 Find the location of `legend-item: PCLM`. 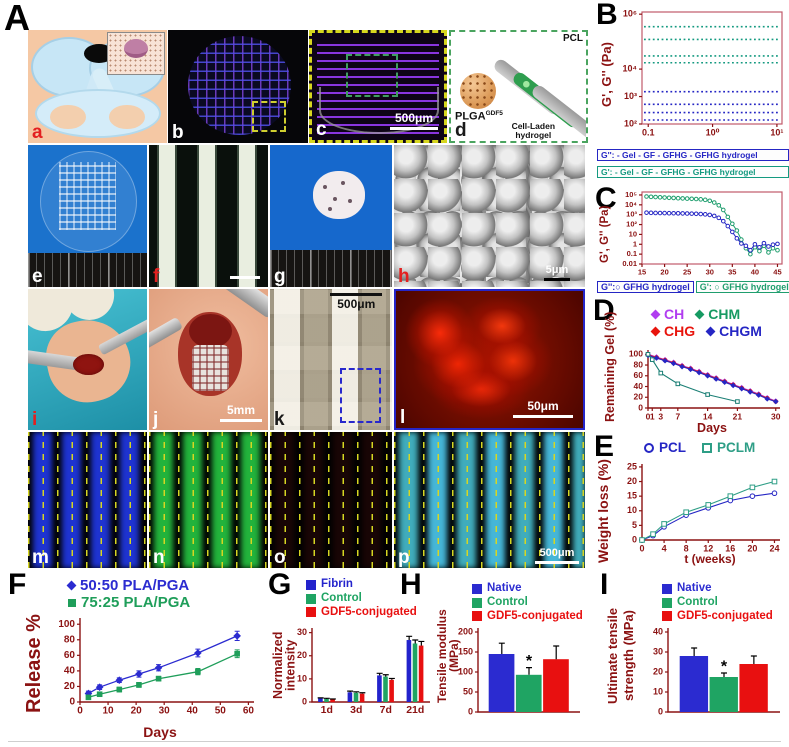

legend-item: PCLM is located at coordinates (728, 447).